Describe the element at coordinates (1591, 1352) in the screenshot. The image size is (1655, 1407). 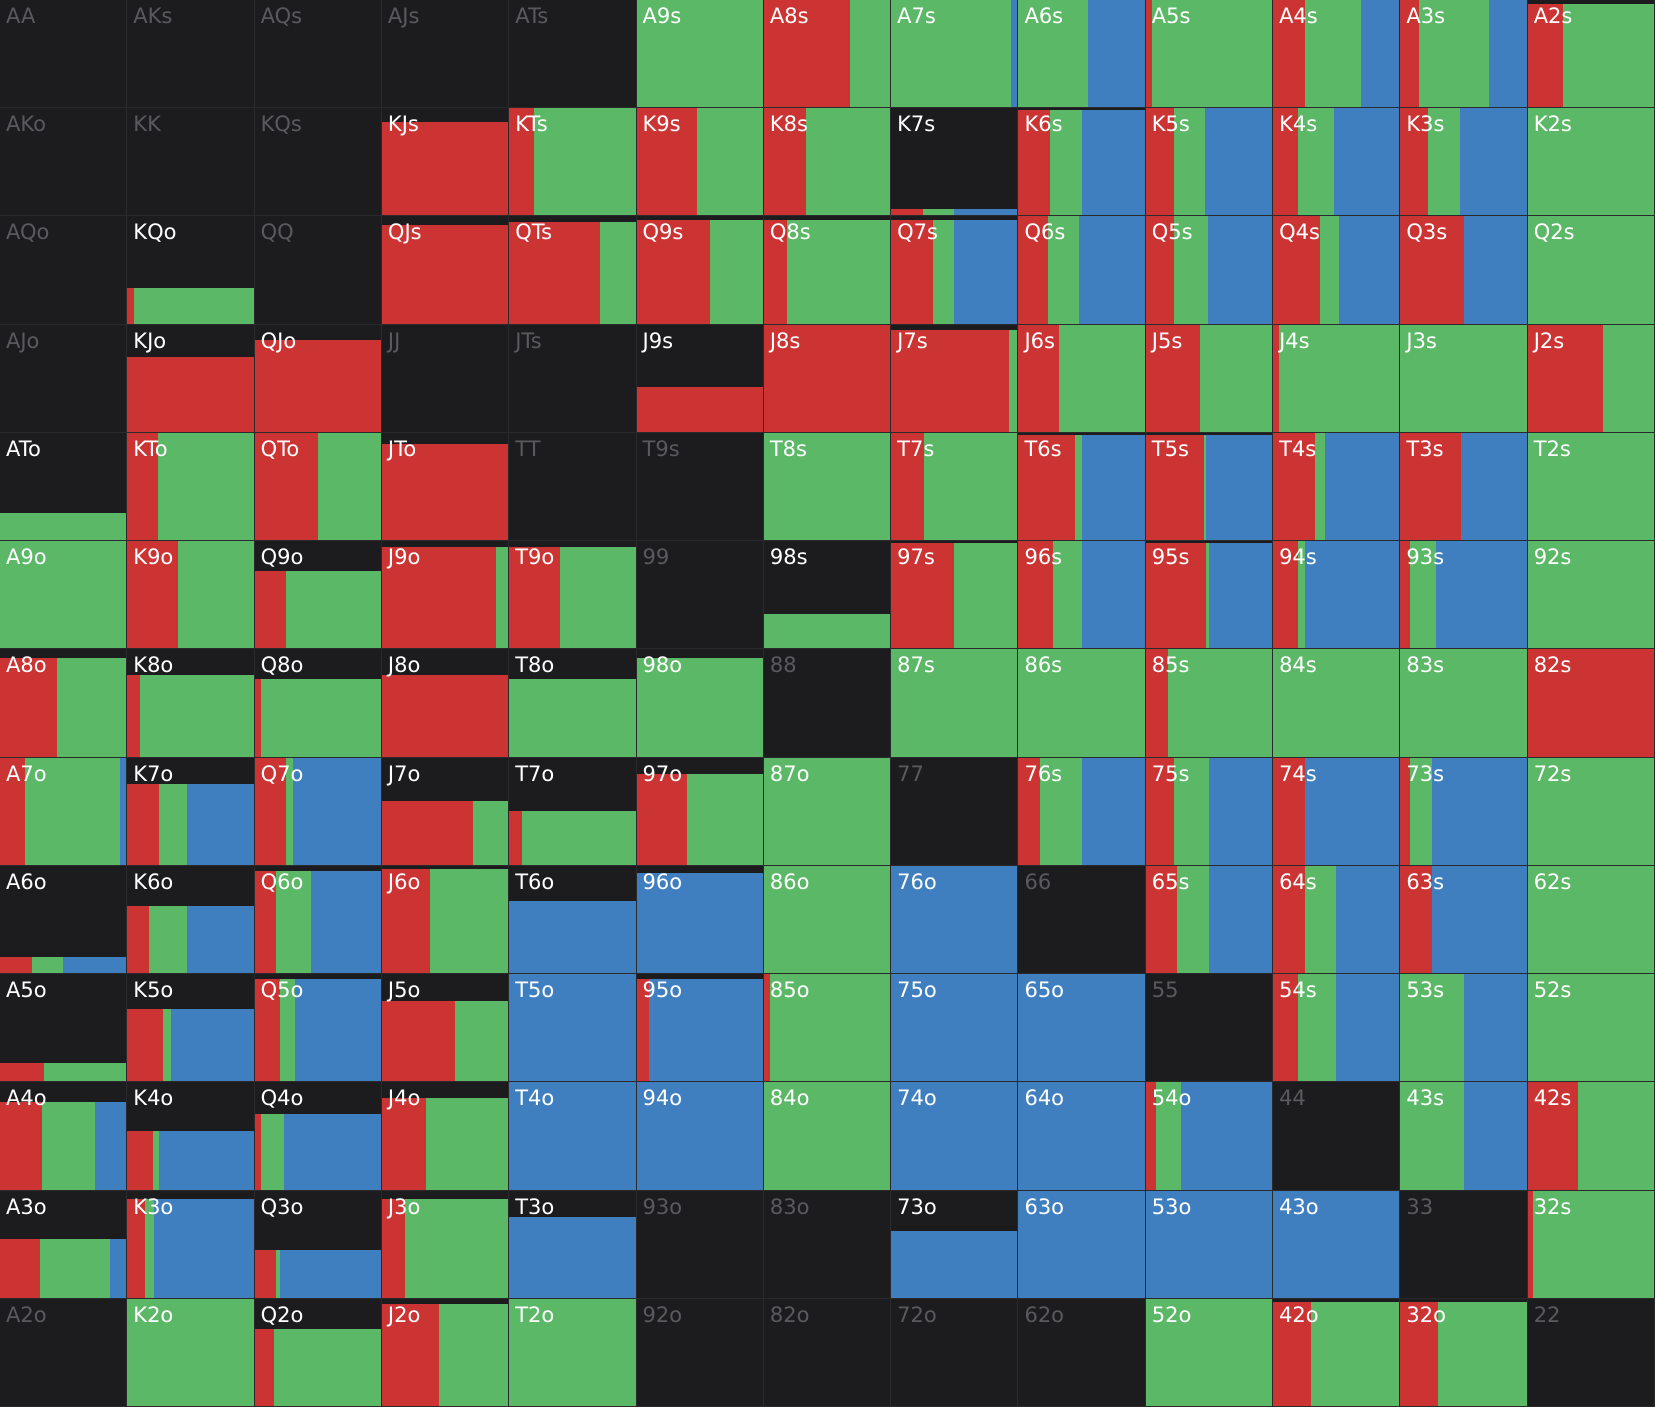
I see `hand-cell-22: 22` at that location.